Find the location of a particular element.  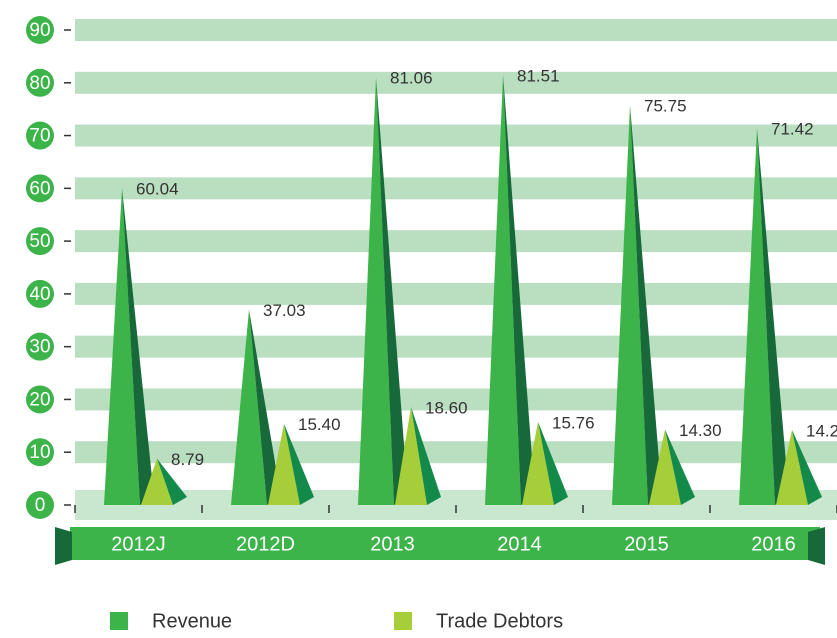

y-tick-label: 90 is located at coordinates (39, 30).